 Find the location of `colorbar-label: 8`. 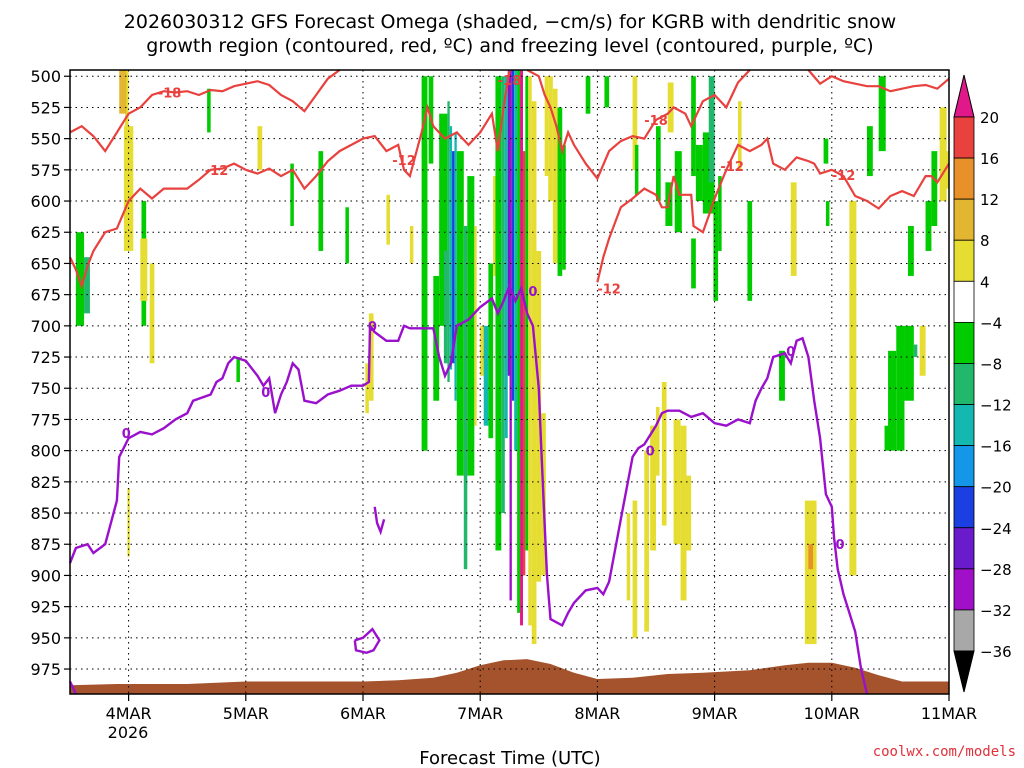

colorbar-label: 8 is located at coordinates (985, 241).